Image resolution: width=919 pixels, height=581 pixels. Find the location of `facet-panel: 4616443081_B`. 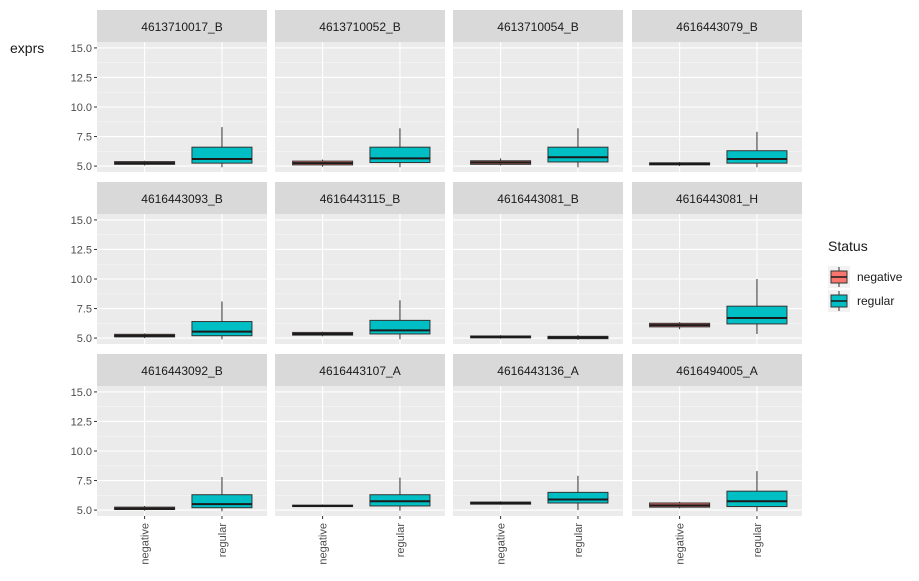

facet-panel: 4616443081_B is located at coordinates (538, 263).